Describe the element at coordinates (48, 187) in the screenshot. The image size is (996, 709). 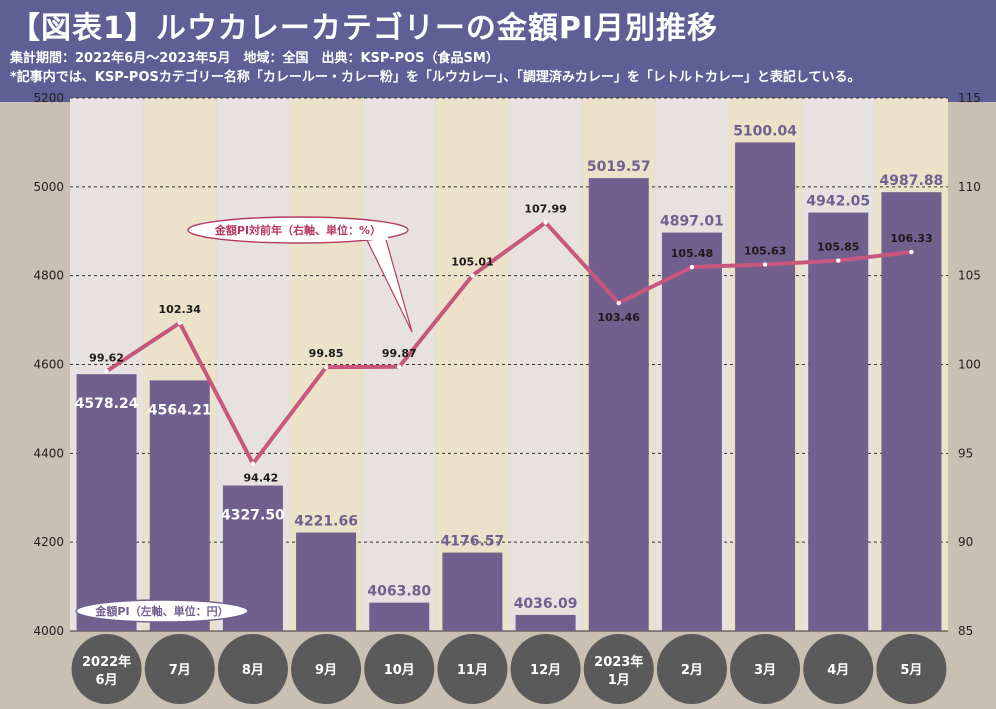
I see `left-axis-tick: 5000` at that location.